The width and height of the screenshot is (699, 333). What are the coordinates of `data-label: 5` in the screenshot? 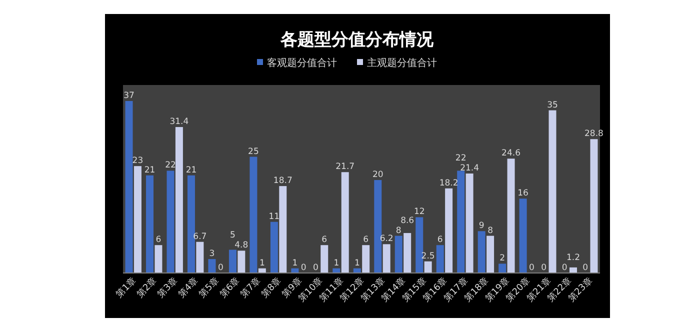 It's located at (233, 235).